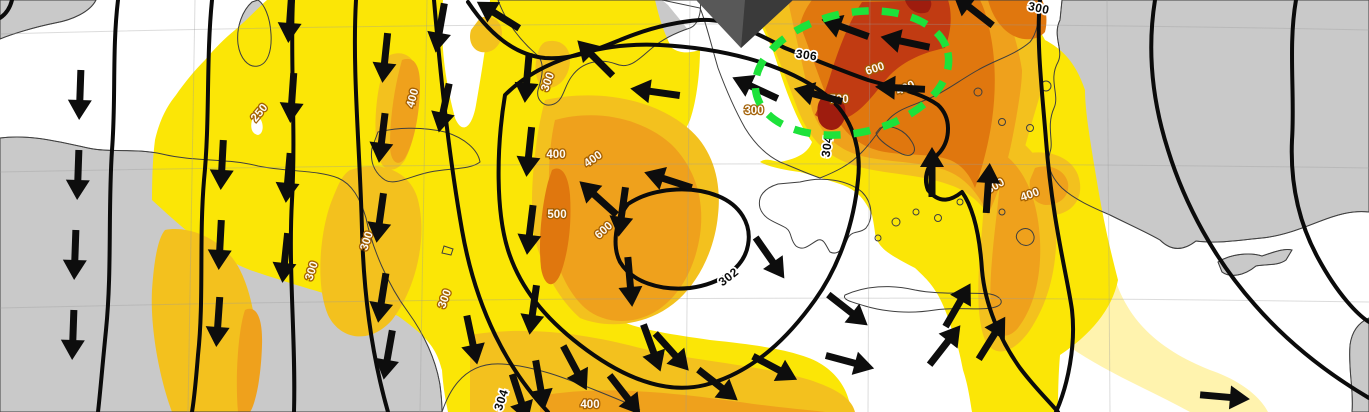 This screenshot has width=1369, height=412. Describe the element at coordinates (491, 206) in the screenshot. I see `contour-308-wrap` at that location.